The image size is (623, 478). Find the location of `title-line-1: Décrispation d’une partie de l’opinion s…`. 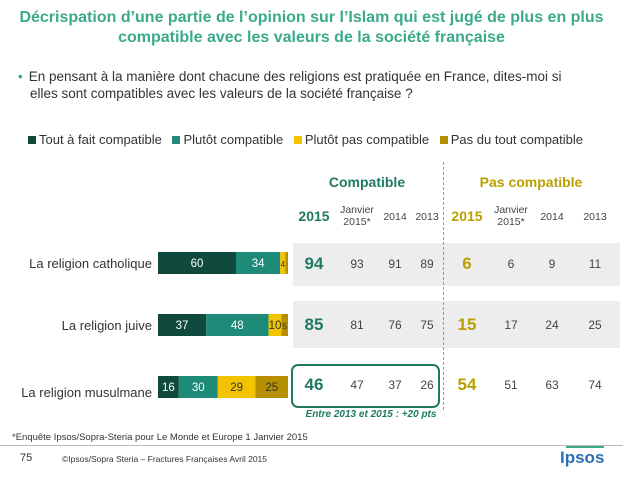

title-line-1: Décrispation d’une partie de l’opinion s… is located at coordinates (311, 17).